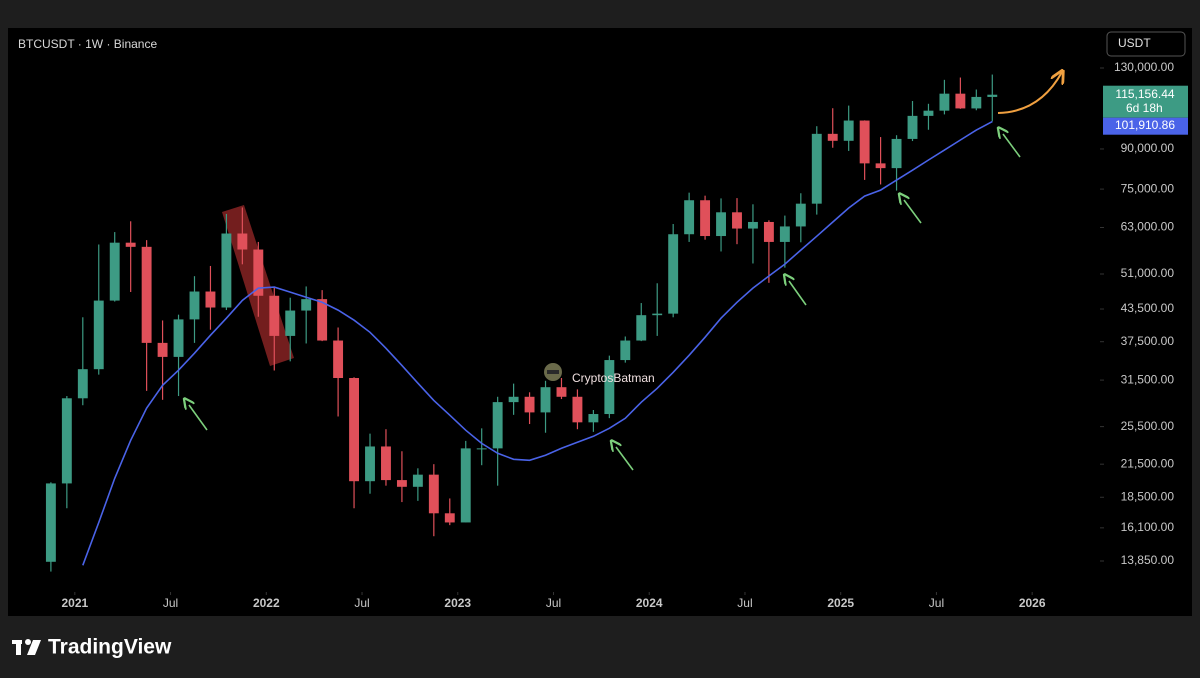 The width and height of the screenshot is (1200, 678). I want to click on x-tick-label: 2023, so click(457, 603).